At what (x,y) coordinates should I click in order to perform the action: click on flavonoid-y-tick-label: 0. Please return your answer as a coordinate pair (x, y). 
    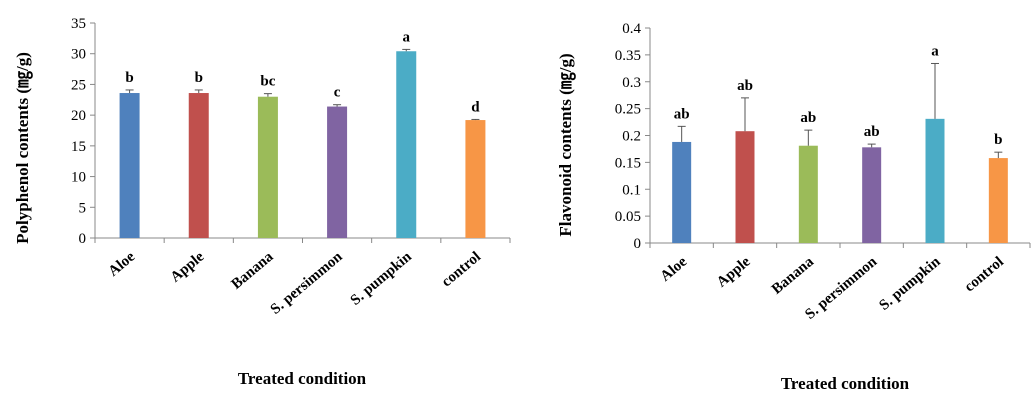
    Looking at the image, I should click on (638, 244).